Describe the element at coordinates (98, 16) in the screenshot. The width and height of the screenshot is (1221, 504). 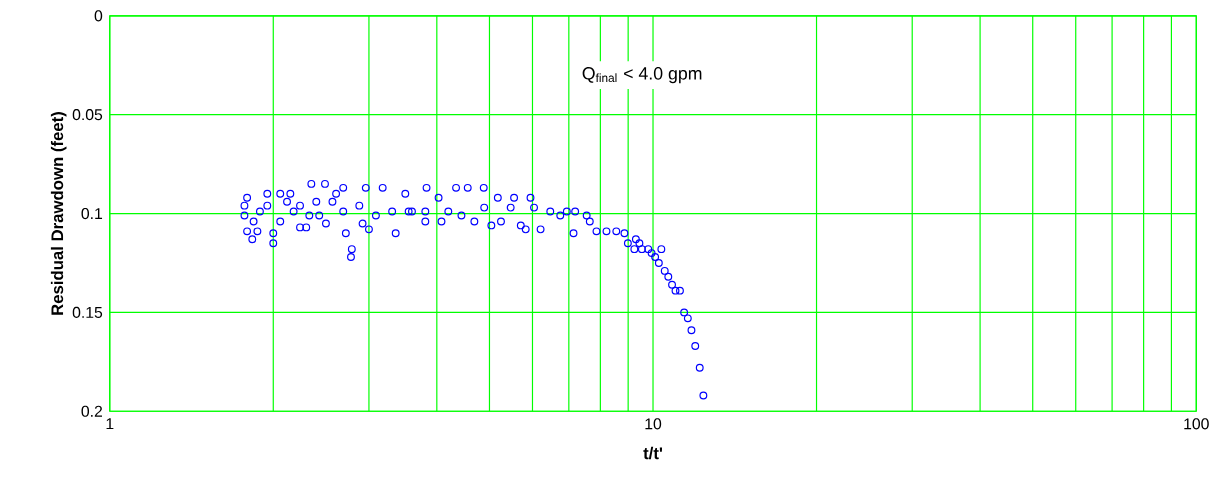
I see `y-tick-label: 0` at that location.